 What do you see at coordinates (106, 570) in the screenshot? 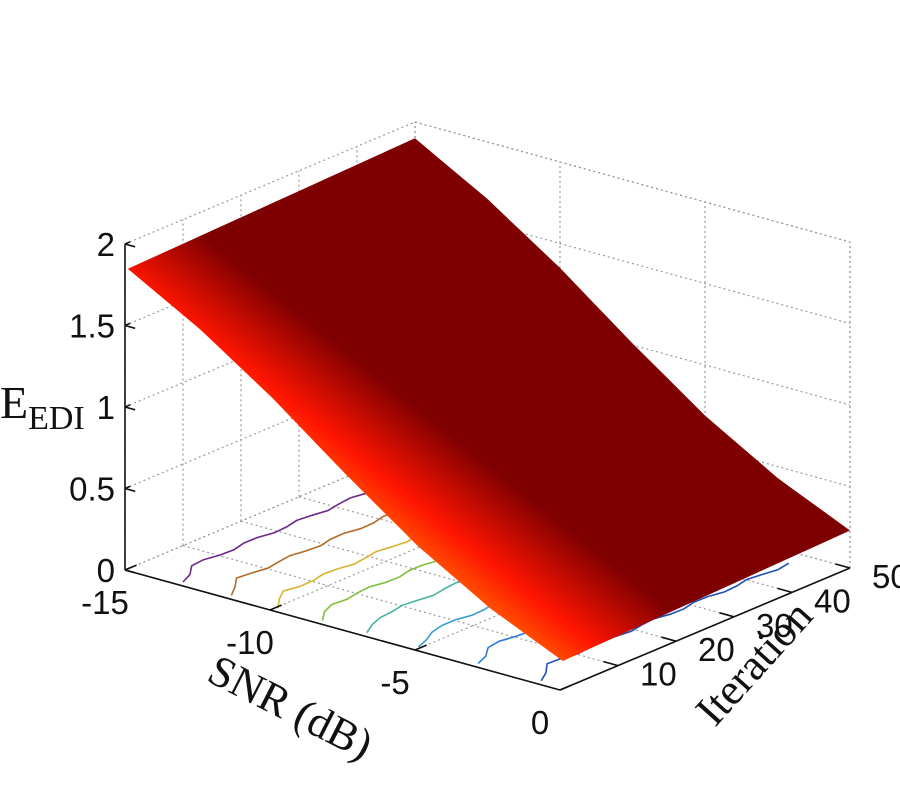
I see `z-tick-label: 0` at bounding box center [106, 570].